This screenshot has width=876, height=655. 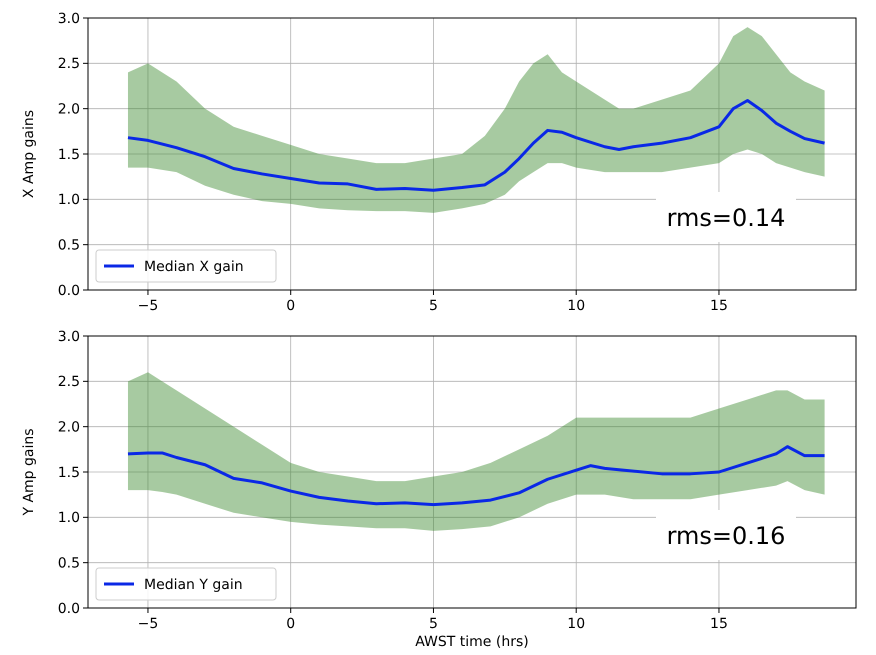 I want to click on y-axis-title: X Amp gains, so click(x=29, y=154).